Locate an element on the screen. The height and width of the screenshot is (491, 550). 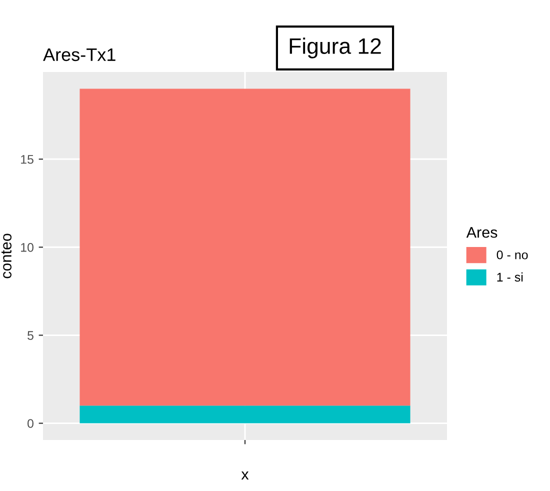
y-tick-label: 5 is located at coordinates (31, 335).